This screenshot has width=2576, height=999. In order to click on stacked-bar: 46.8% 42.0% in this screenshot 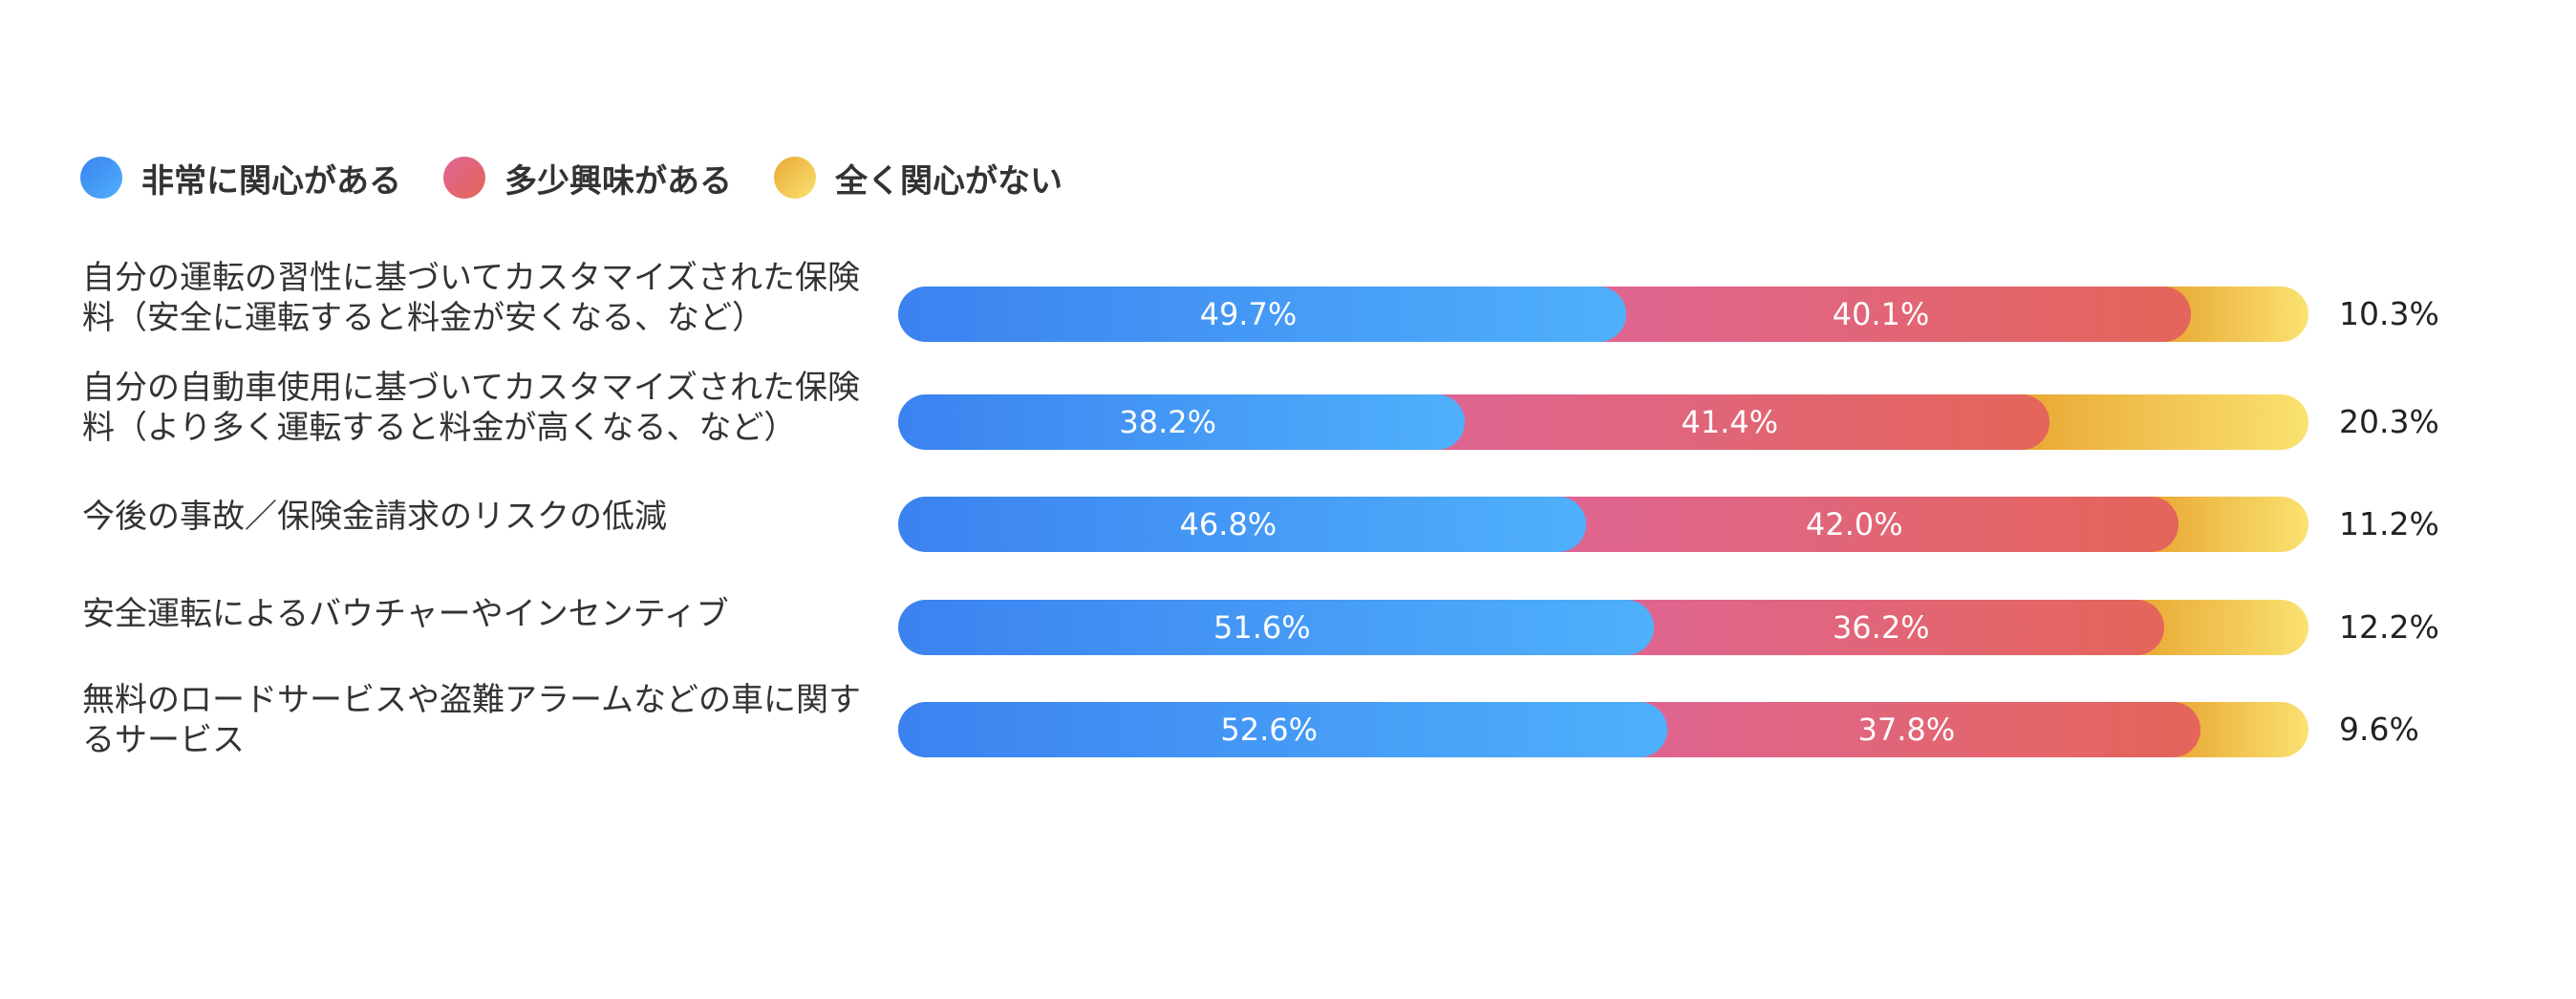, I will do `click(1603, 524)`.